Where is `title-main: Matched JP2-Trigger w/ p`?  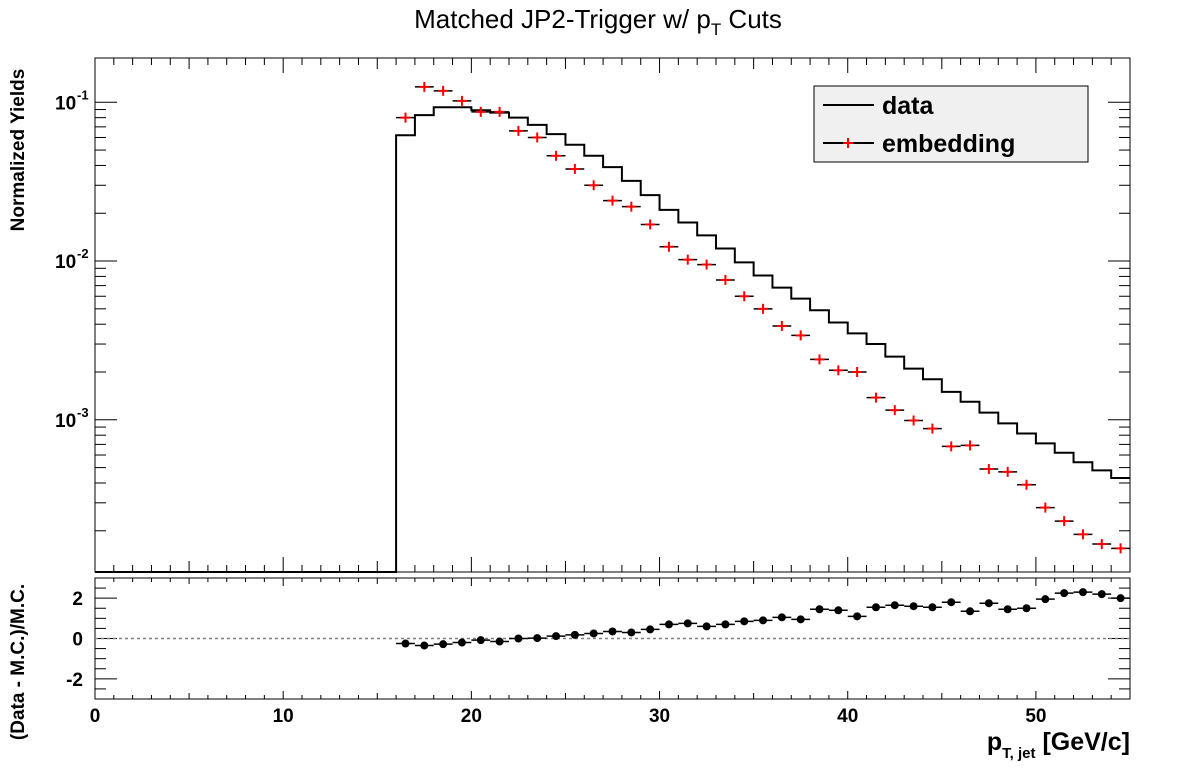
title-main: Matched JP2-Trigger w/ p is located at coordinates (562, 19).